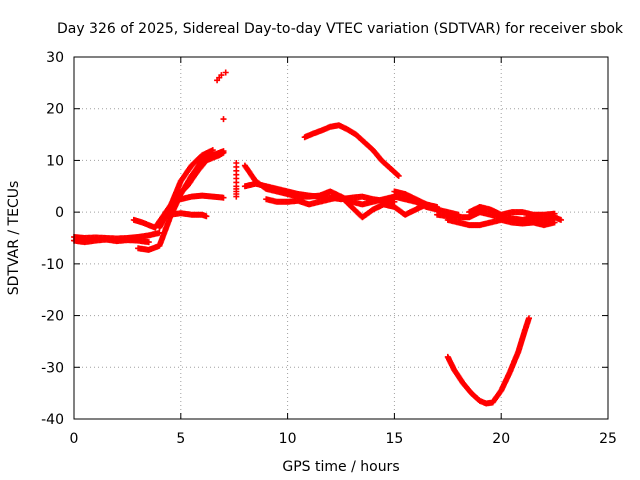 The height and width of the screenshot is (480, 640). Describe the element at coordinates (188, 215) in the screenshot. I see `series-flat-around-zero` at that location.